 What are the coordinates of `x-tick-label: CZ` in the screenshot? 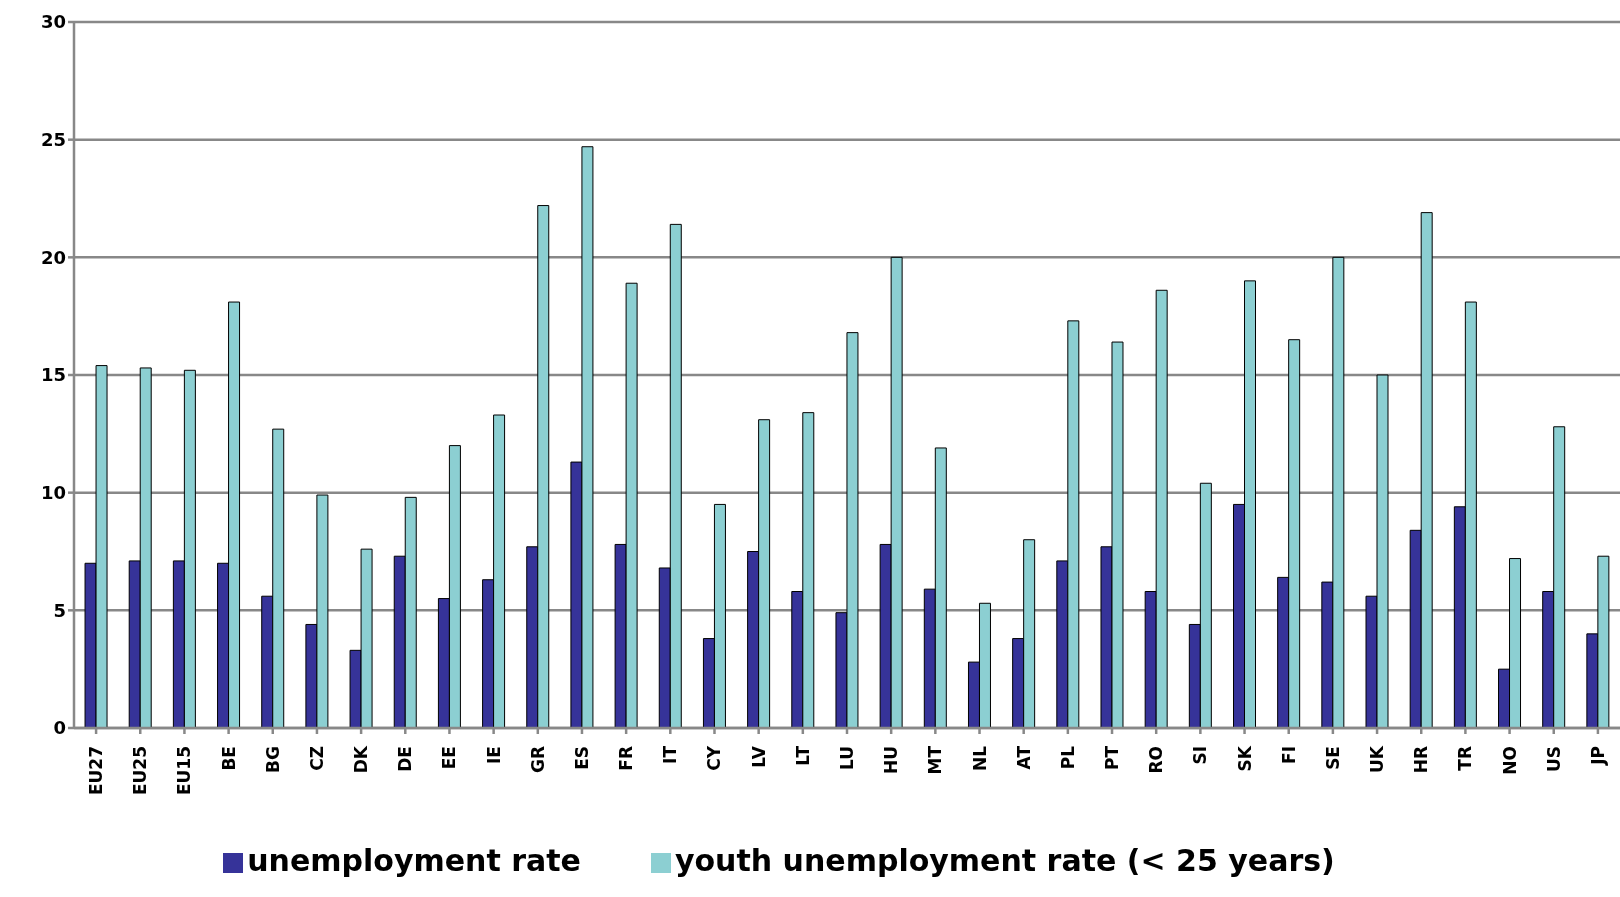 It's located at (316, 758).